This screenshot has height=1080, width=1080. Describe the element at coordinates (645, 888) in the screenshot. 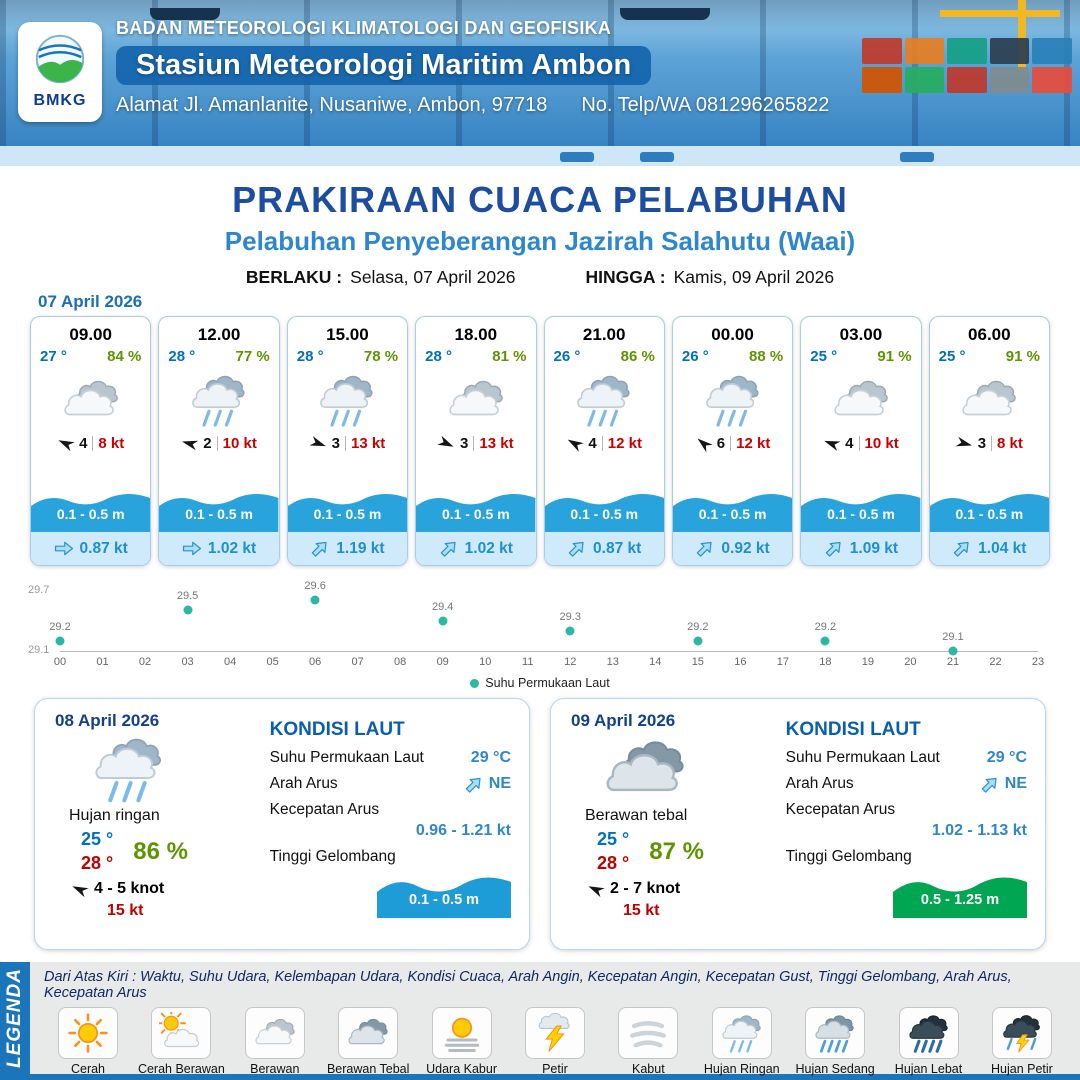

I see `daily-wind-range: 2 - 7 knot` at that location.